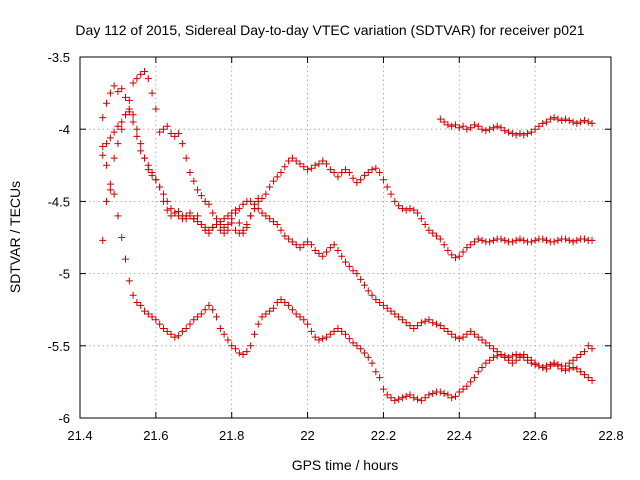  Describe the element at coordinates (383, 435) in the screenshot. I see `x-tick-label: 22.2` at that location.